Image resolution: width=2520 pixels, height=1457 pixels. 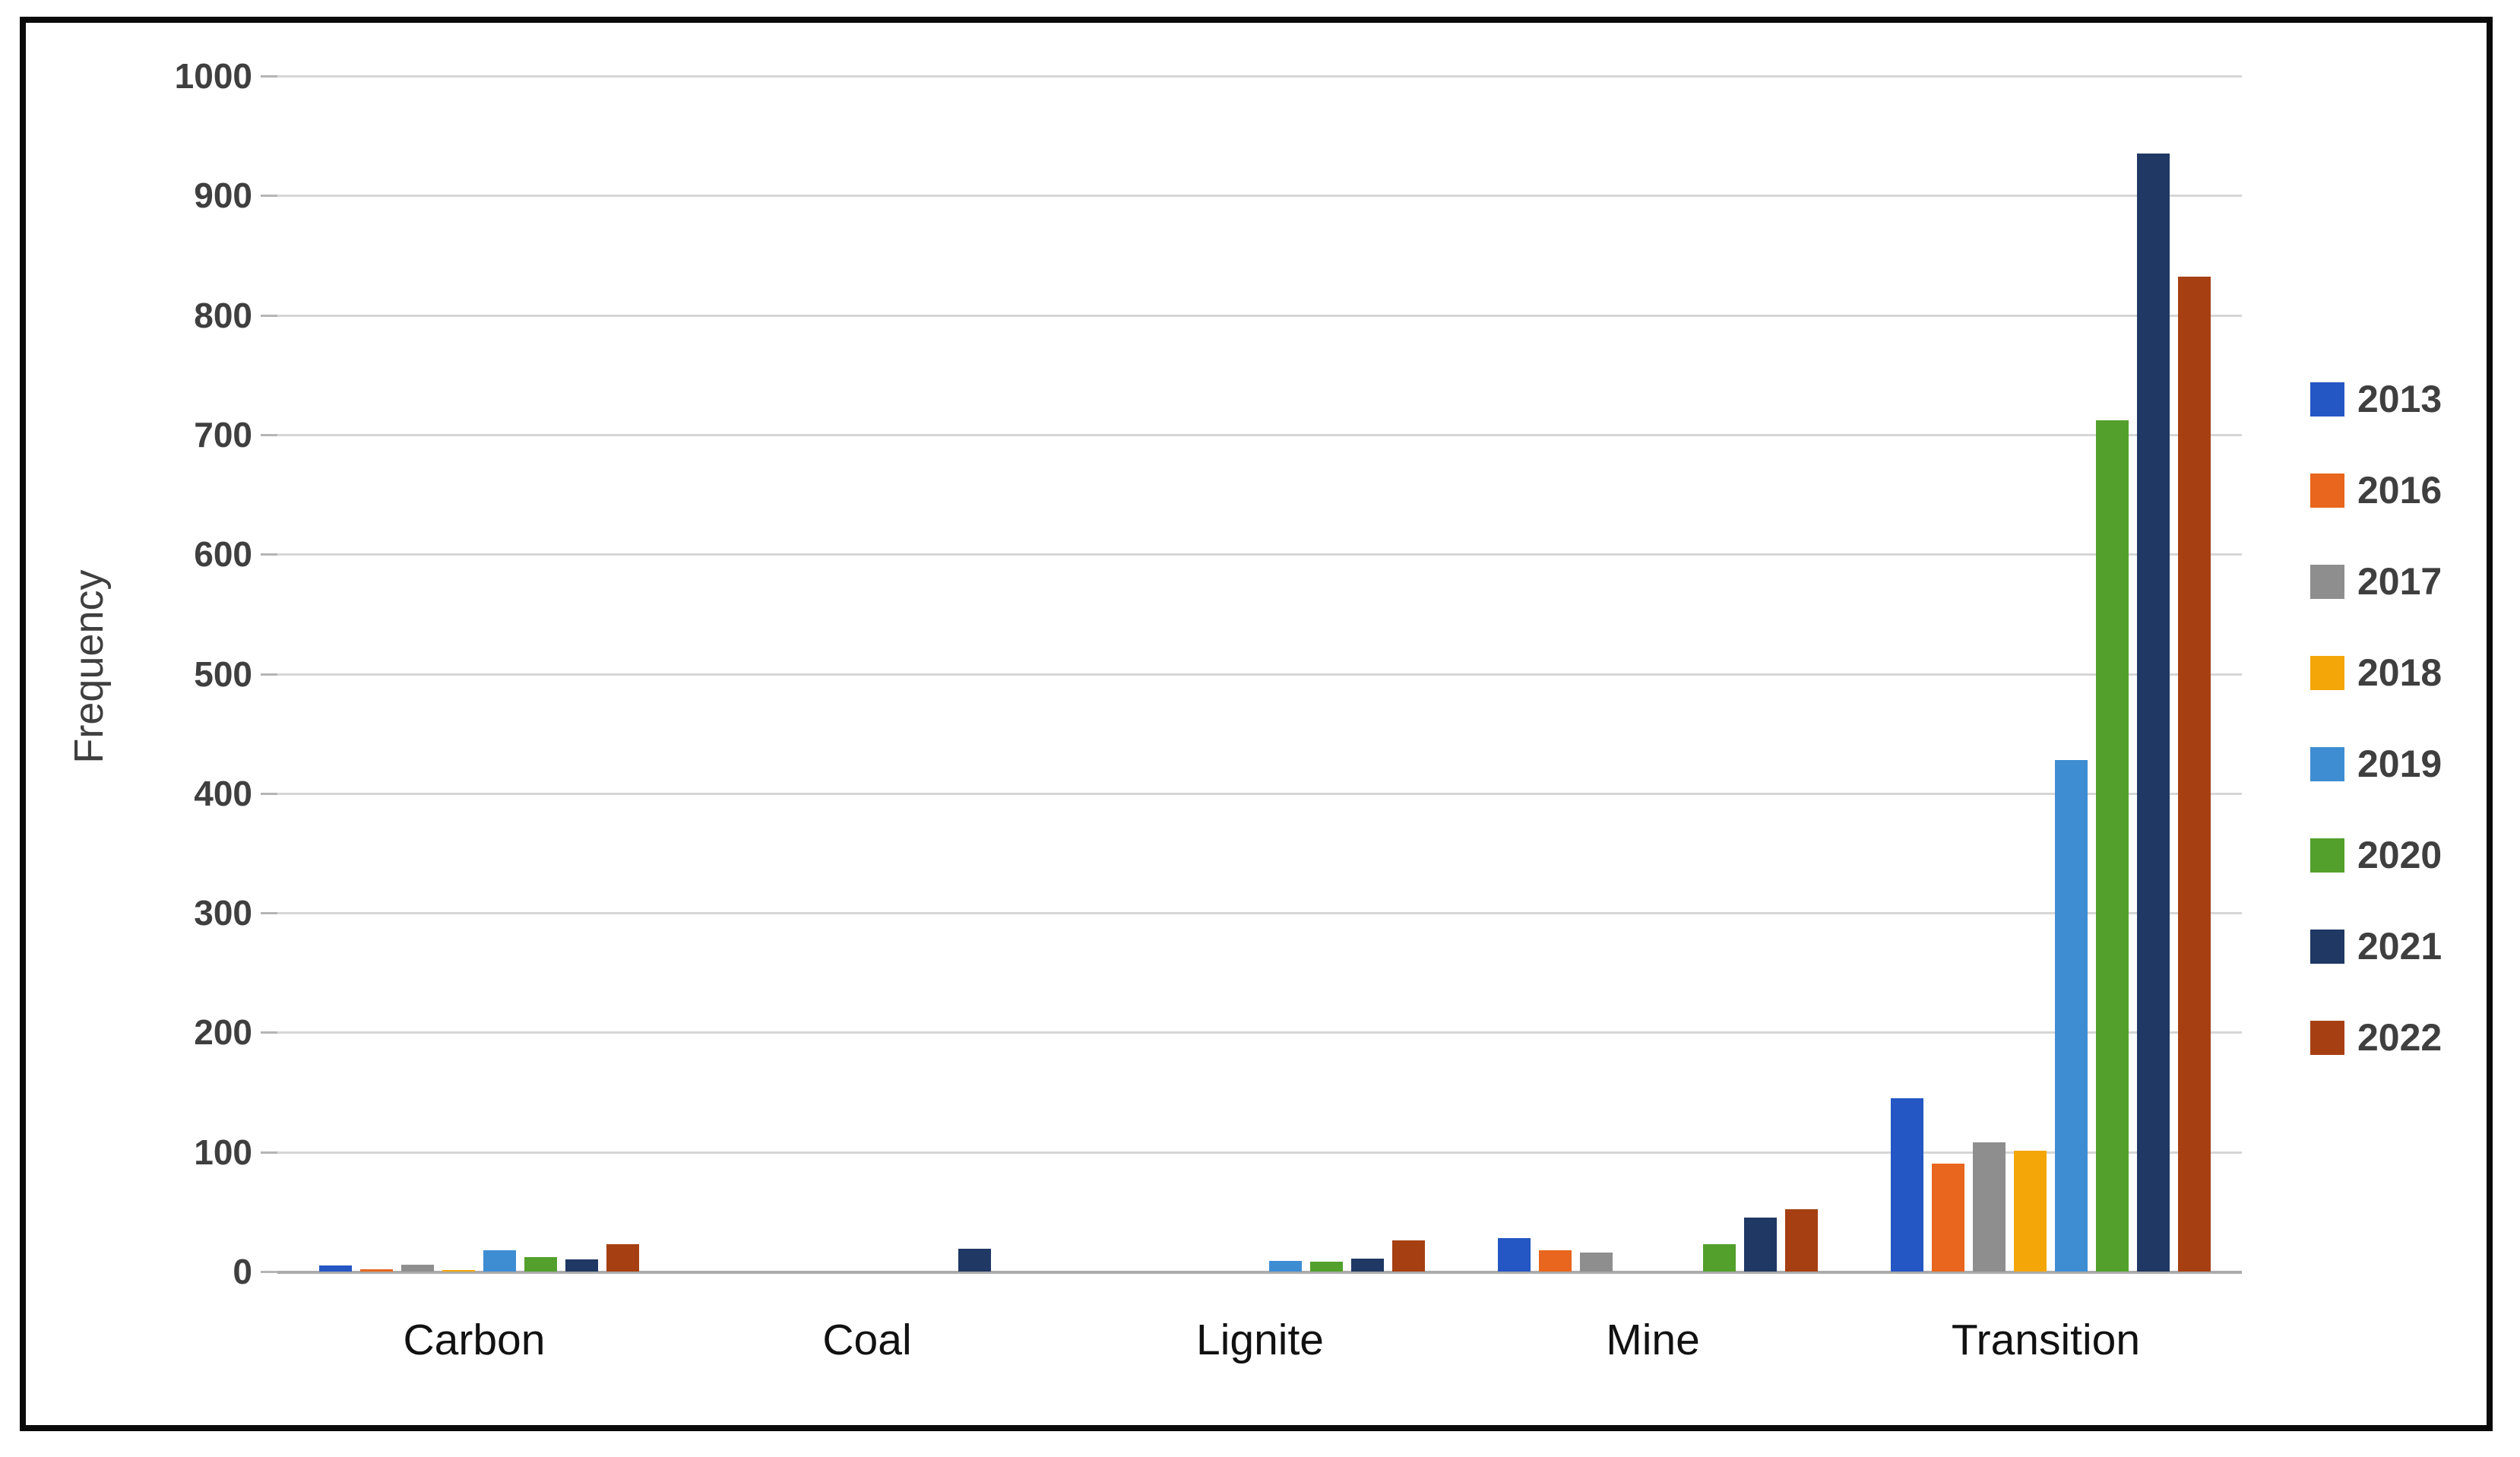 What do you see at coordinates (1760, 1245) in the screenshot?
I see `bar-2021-mine` at bounding box center [1760, 1245].